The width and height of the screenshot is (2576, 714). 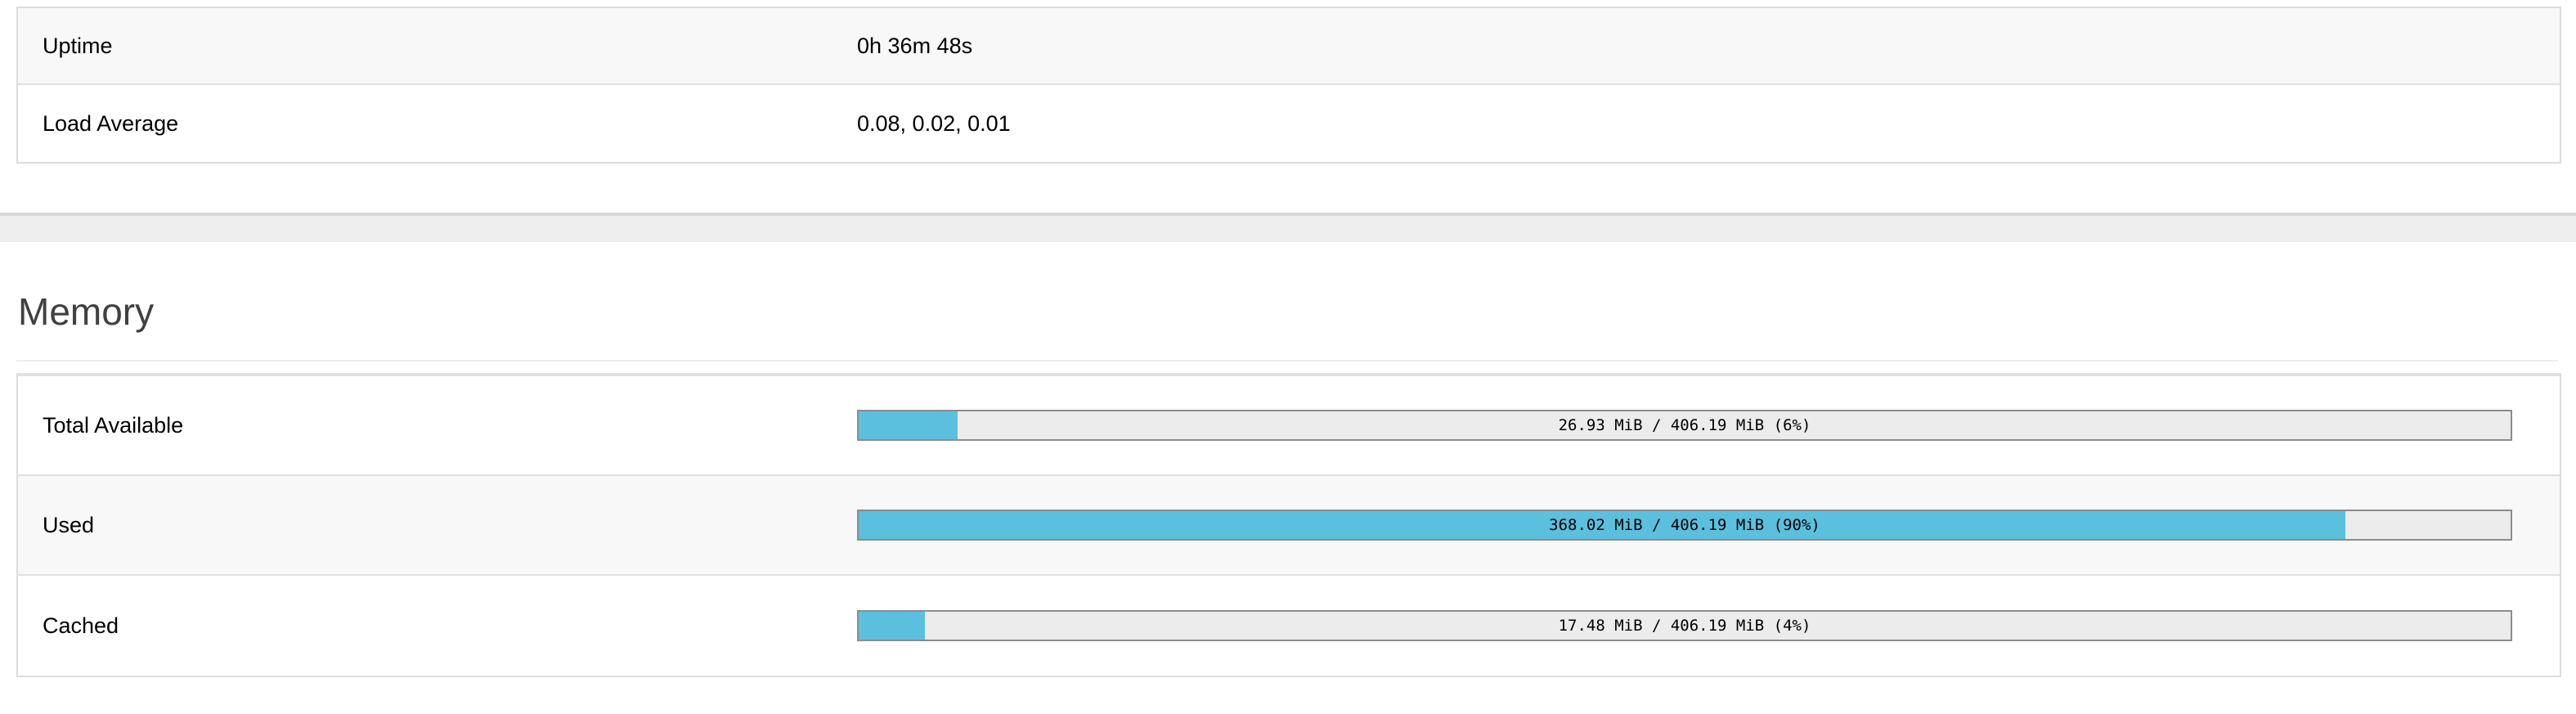 What do you see at coordinates (1289, 46) in the screenshot?
I see `table-row-uptime: Uptime 0h 36m 48s` at bounding box center [1289, 46].